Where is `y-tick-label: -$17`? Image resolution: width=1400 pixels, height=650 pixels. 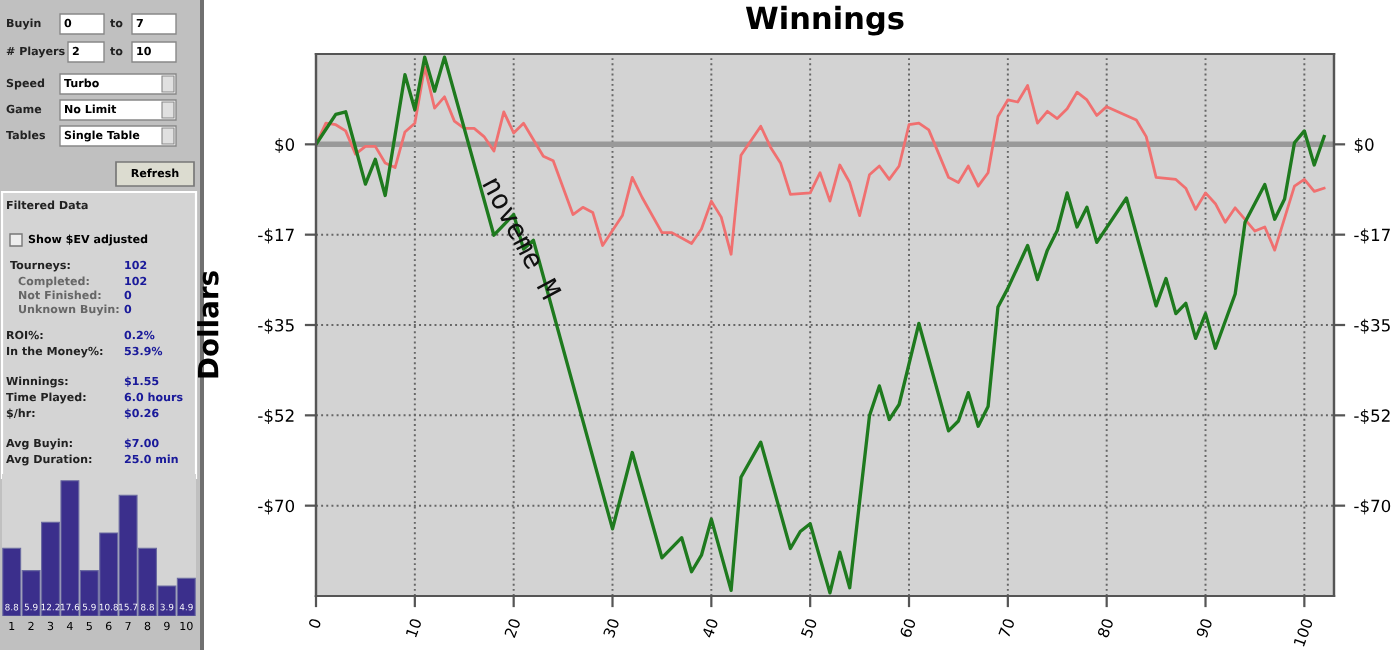 y-tick-label: -$17 is located at coordinates (276, 236).